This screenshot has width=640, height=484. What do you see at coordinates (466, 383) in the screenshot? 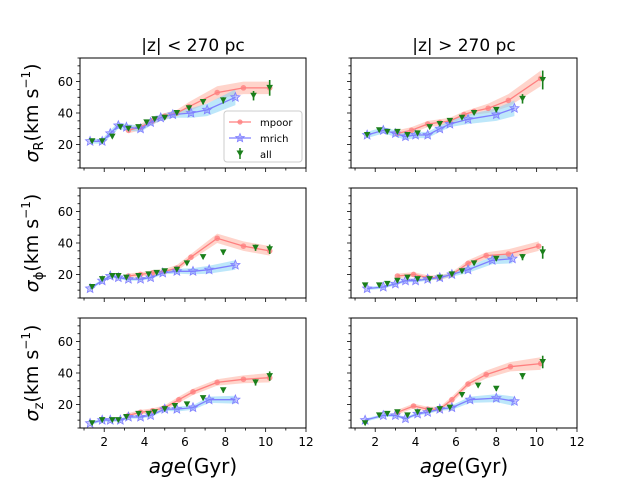
I see `panel-bottom-right: 2 4 6 8 10 12` at bounding box center [466, 383].